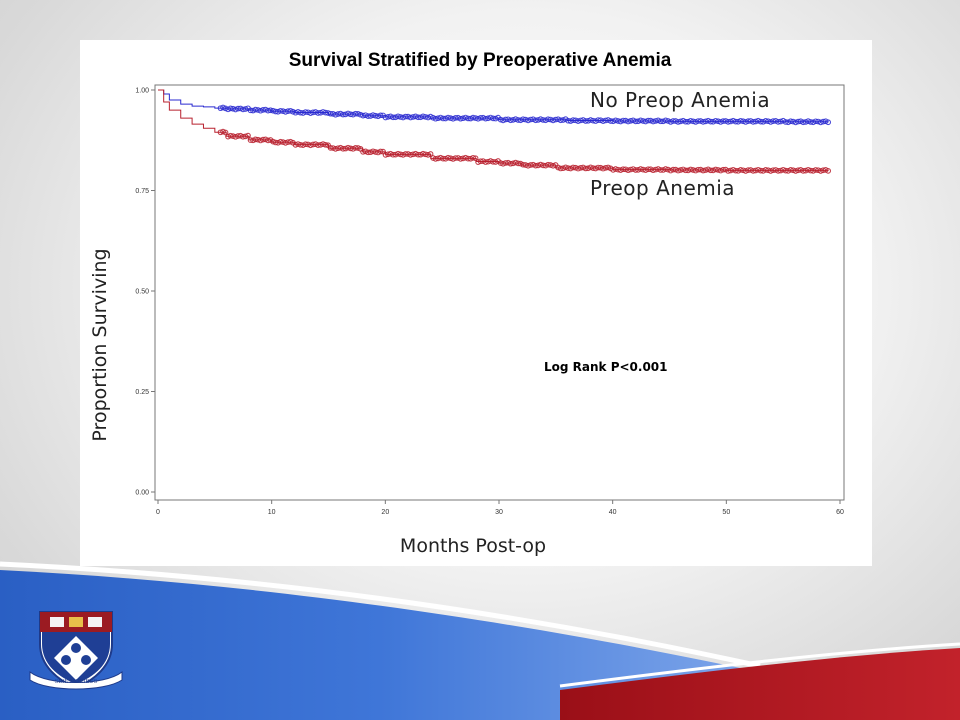 The image size is (960, 720). I want to click on y-tick-label: 0.75, so click(142, 191).